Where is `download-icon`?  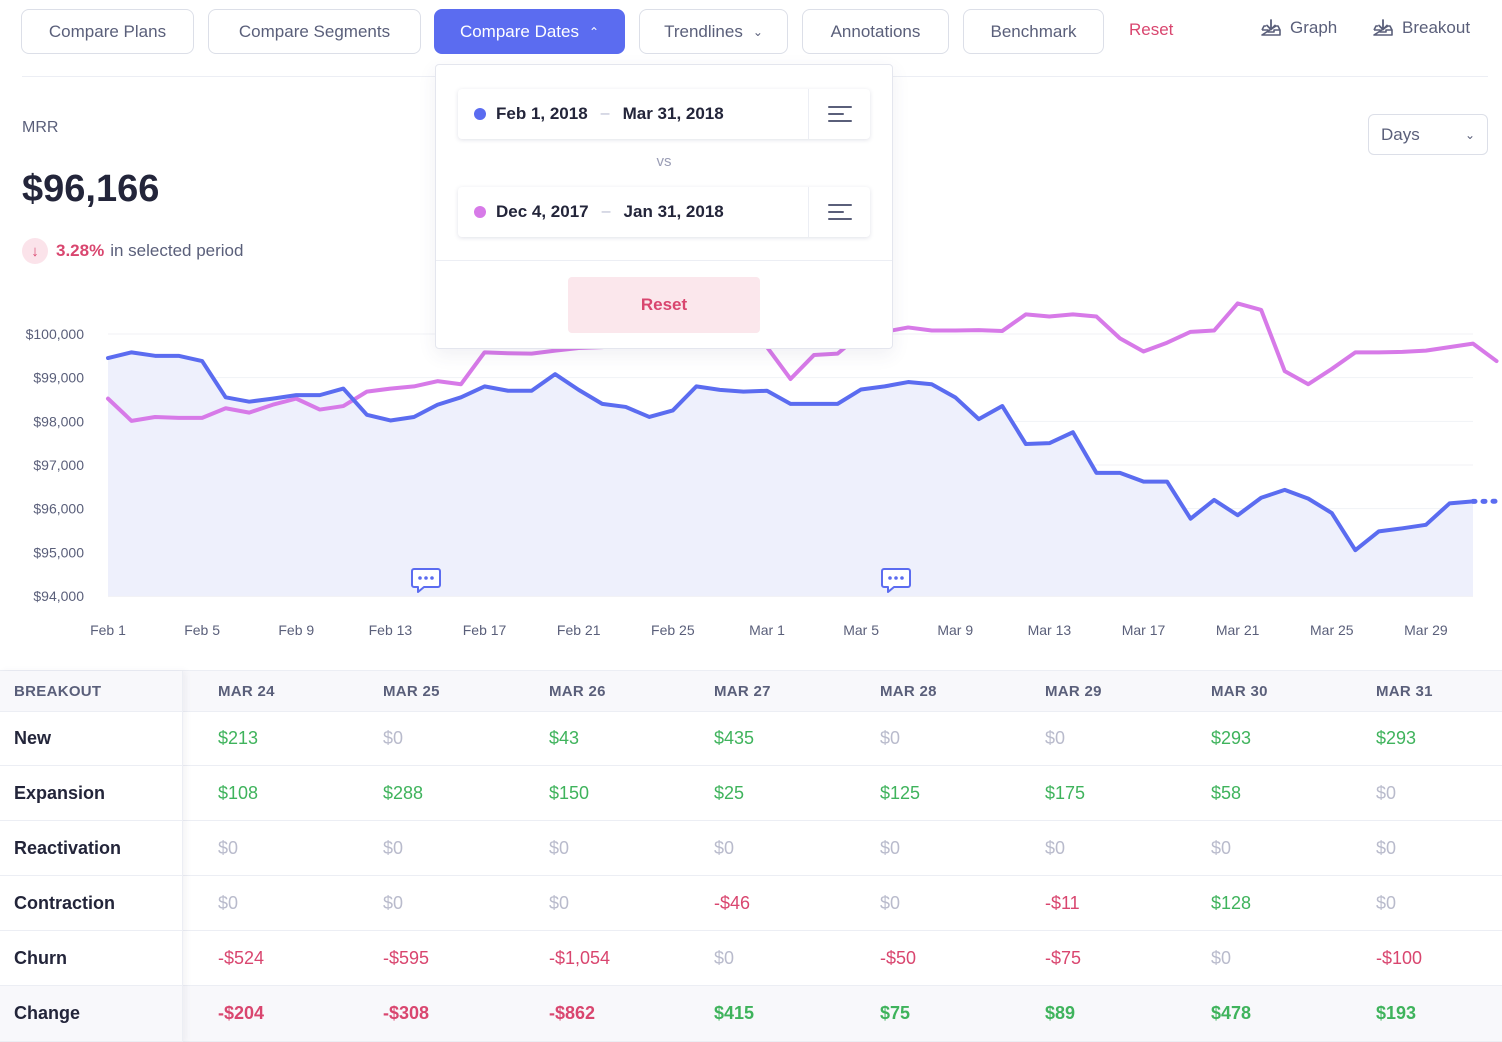
download-icon is located at coordinates (1383, 27).